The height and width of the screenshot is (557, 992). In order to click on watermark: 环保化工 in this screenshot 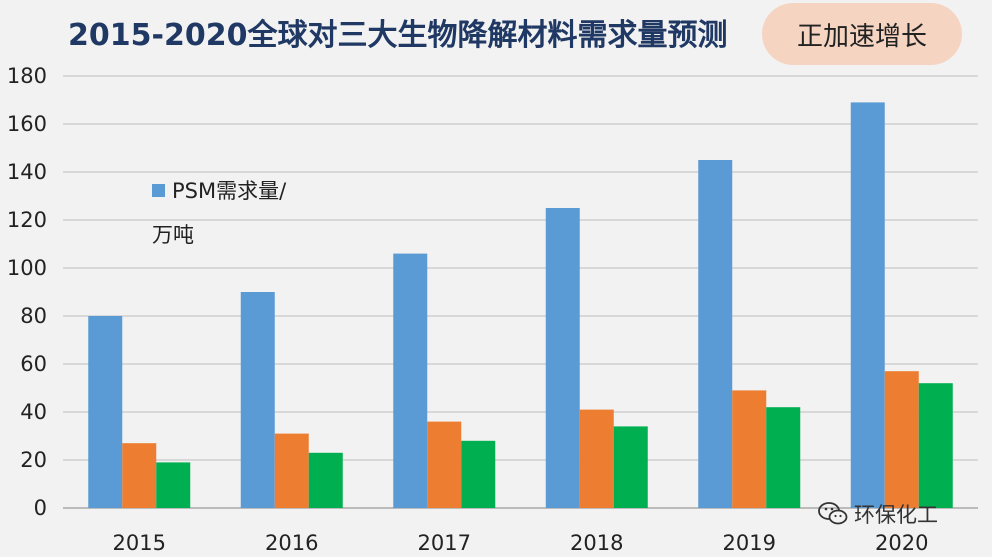, I will do `click(878, 514)`.